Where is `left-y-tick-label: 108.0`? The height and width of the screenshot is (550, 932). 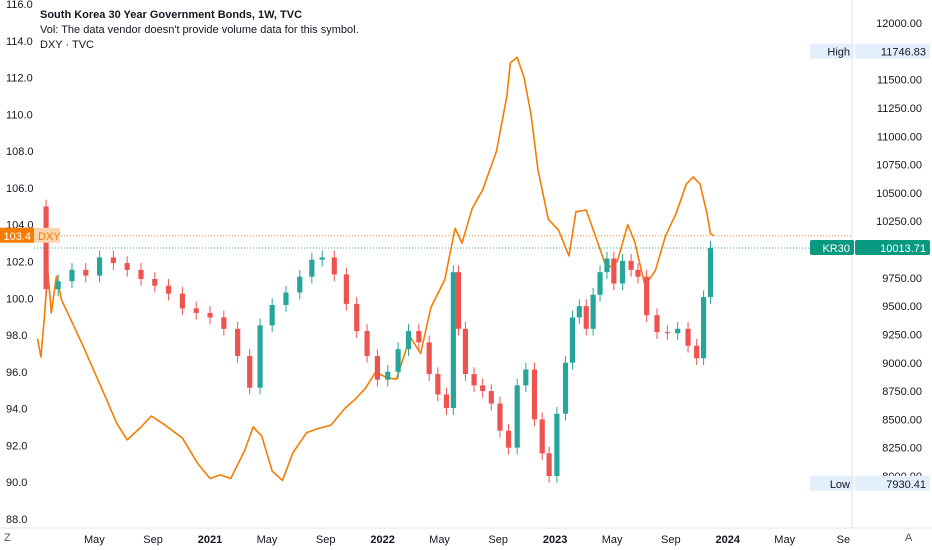 left-y-tick-label: 108.0 is located at coordinates (20, 152).